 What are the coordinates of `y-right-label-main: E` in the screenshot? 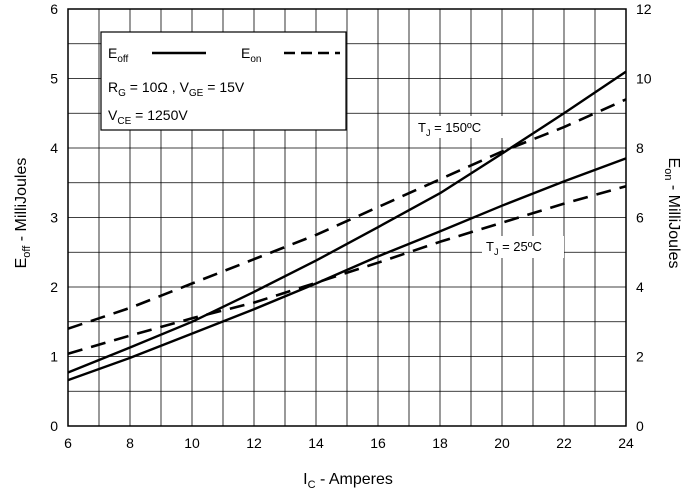 It's located at (673, 163).